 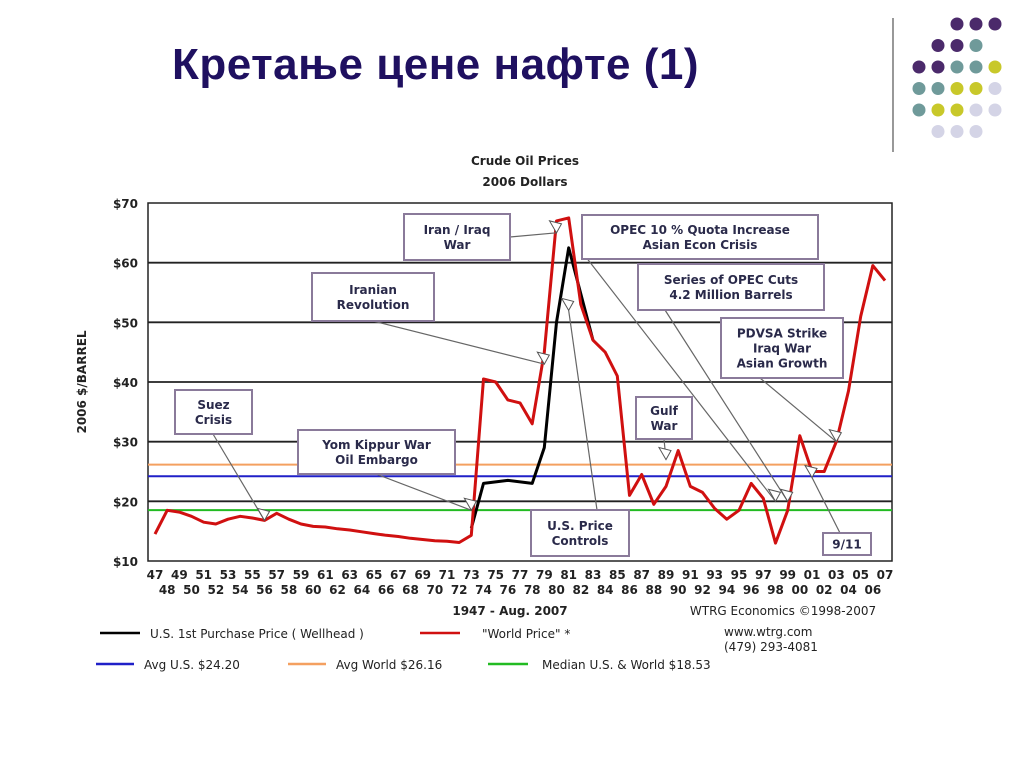 I want to click on decorative-dots, so click(x=947, y=84).